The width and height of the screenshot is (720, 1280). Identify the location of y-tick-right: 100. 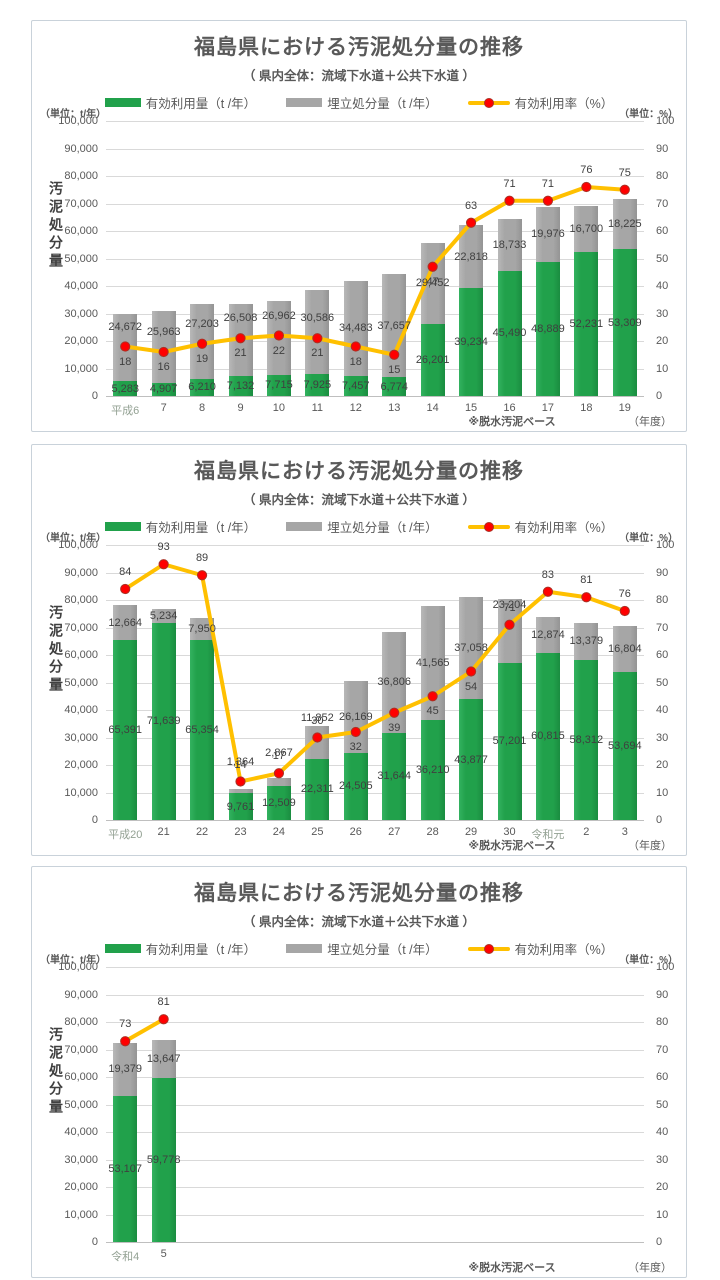
(665, 967).